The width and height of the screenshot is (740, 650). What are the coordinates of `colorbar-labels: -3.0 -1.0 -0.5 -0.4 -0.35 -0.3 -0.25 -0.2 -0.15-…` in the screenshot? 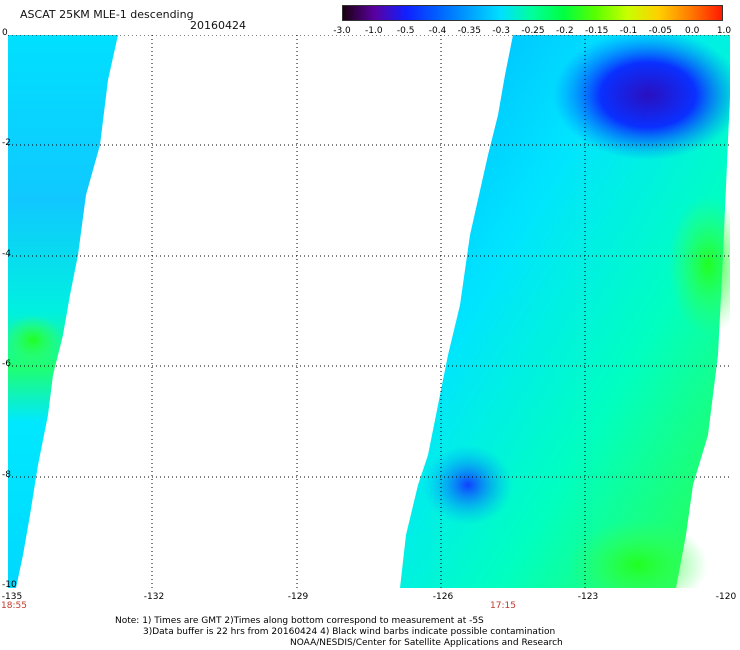 It's located at (534, 32).